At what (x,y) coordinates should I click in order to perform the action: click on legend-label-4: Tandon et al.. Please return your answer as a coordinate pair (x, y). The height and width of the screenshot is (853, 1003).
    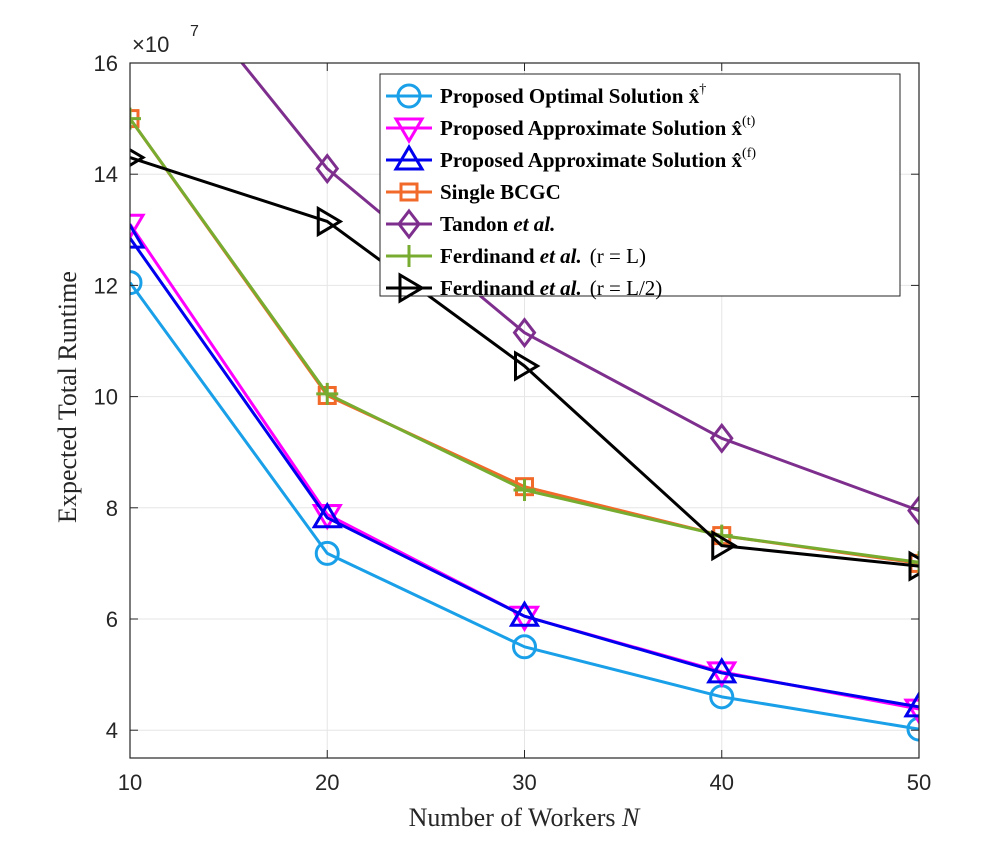
    Looking at the image, I should click on (497, 224).